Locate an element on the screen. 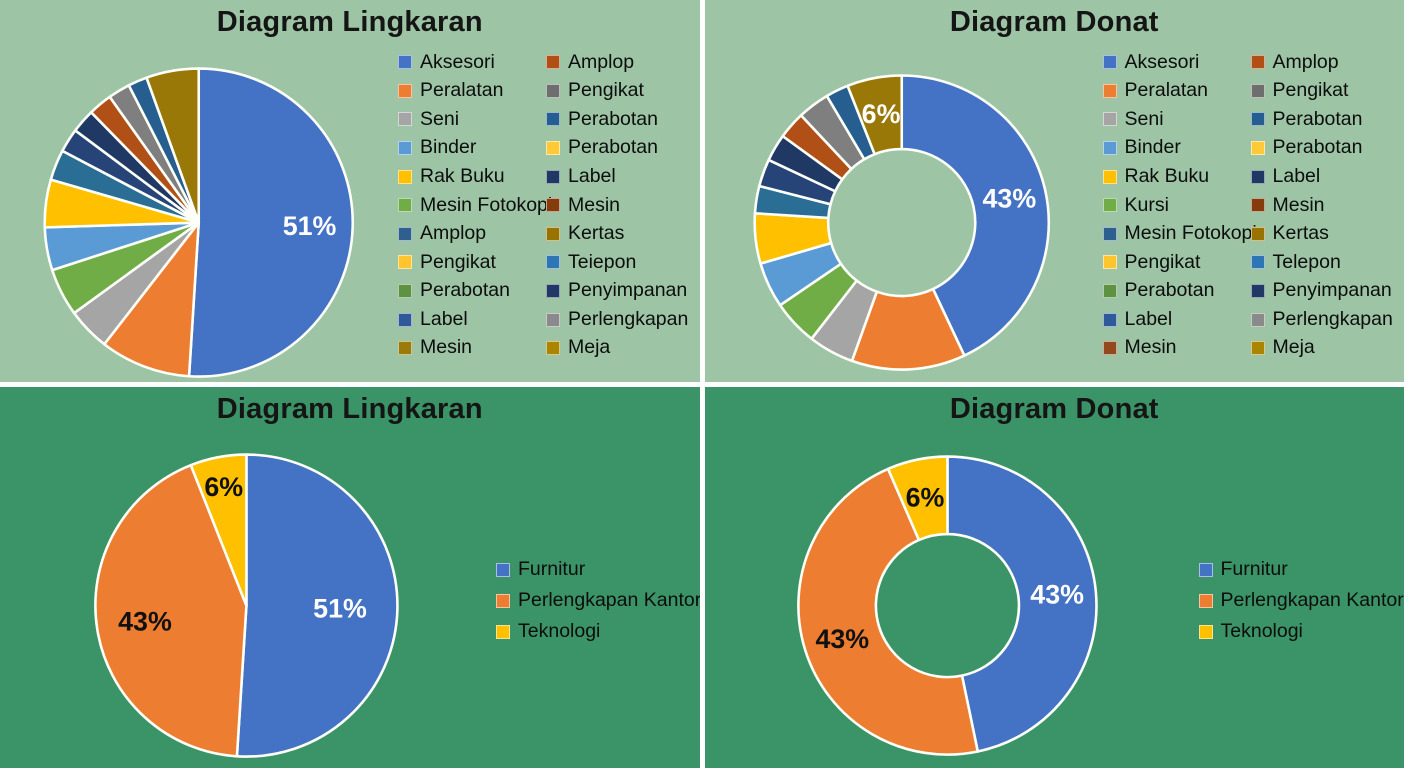  legend-label: Telepon is located at coordinates (1306, 261).